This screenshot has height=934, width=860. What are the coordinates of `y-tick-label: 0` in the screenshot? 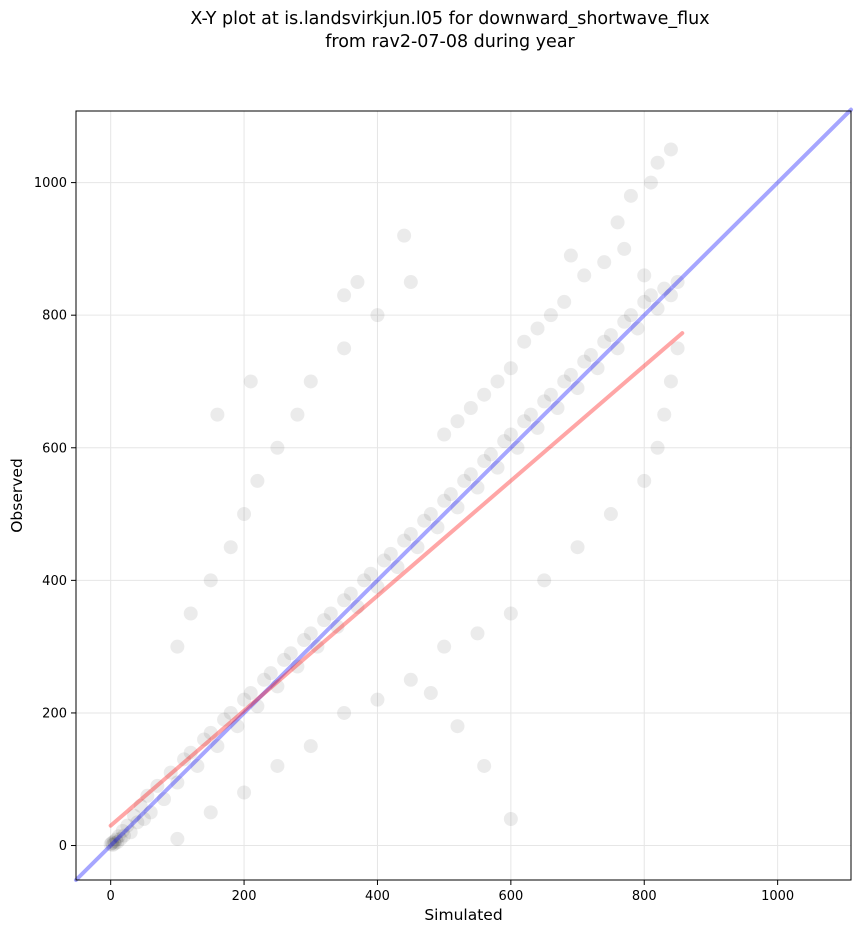 It's located at (63, 846).